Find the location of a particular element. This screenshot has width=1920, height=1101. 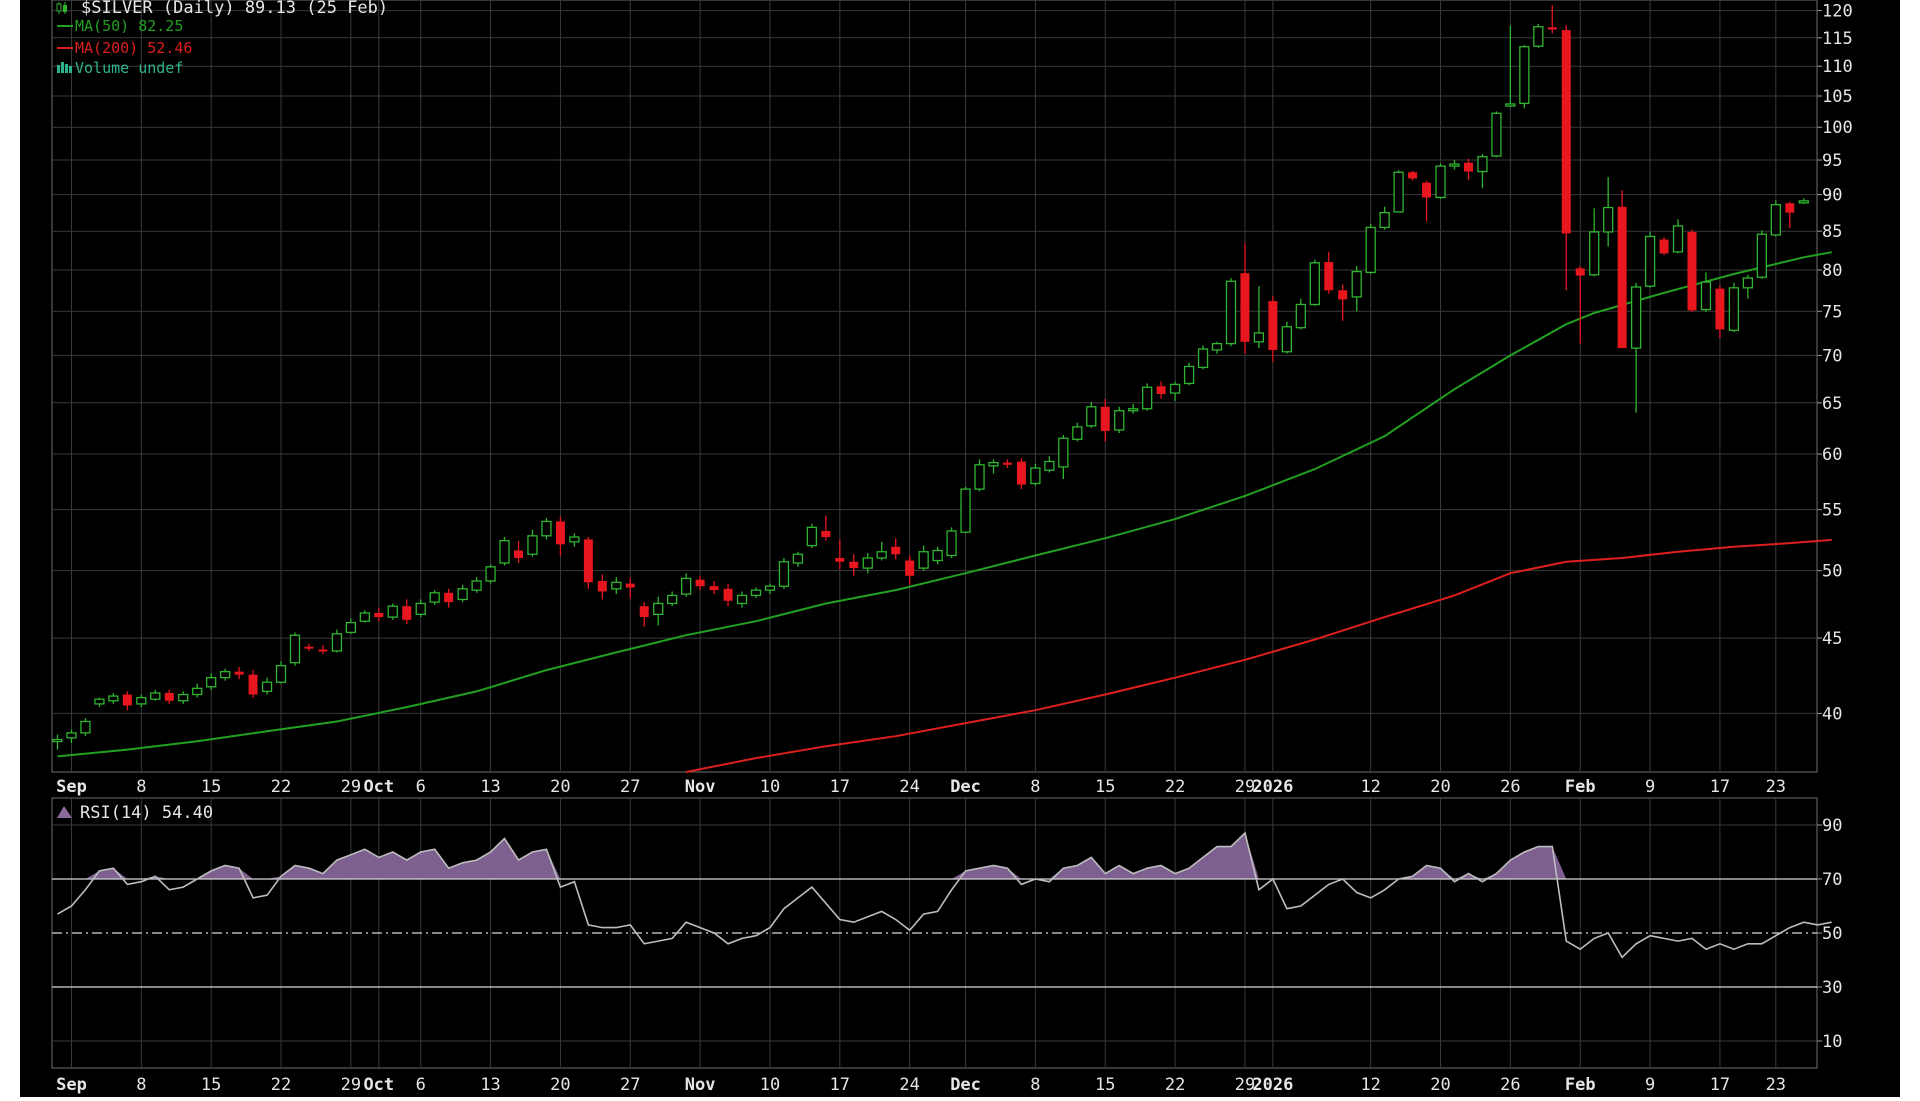

date-label: Sep is located at coordinates (71, 787).